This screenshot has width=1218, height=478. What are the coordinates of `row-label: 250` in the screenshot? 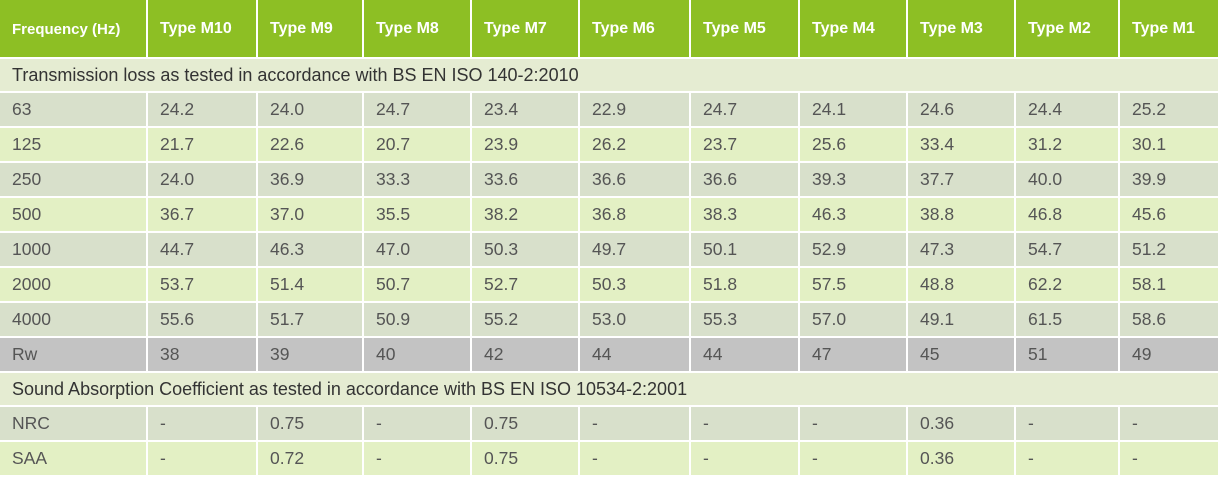 It's located at (74, 180).